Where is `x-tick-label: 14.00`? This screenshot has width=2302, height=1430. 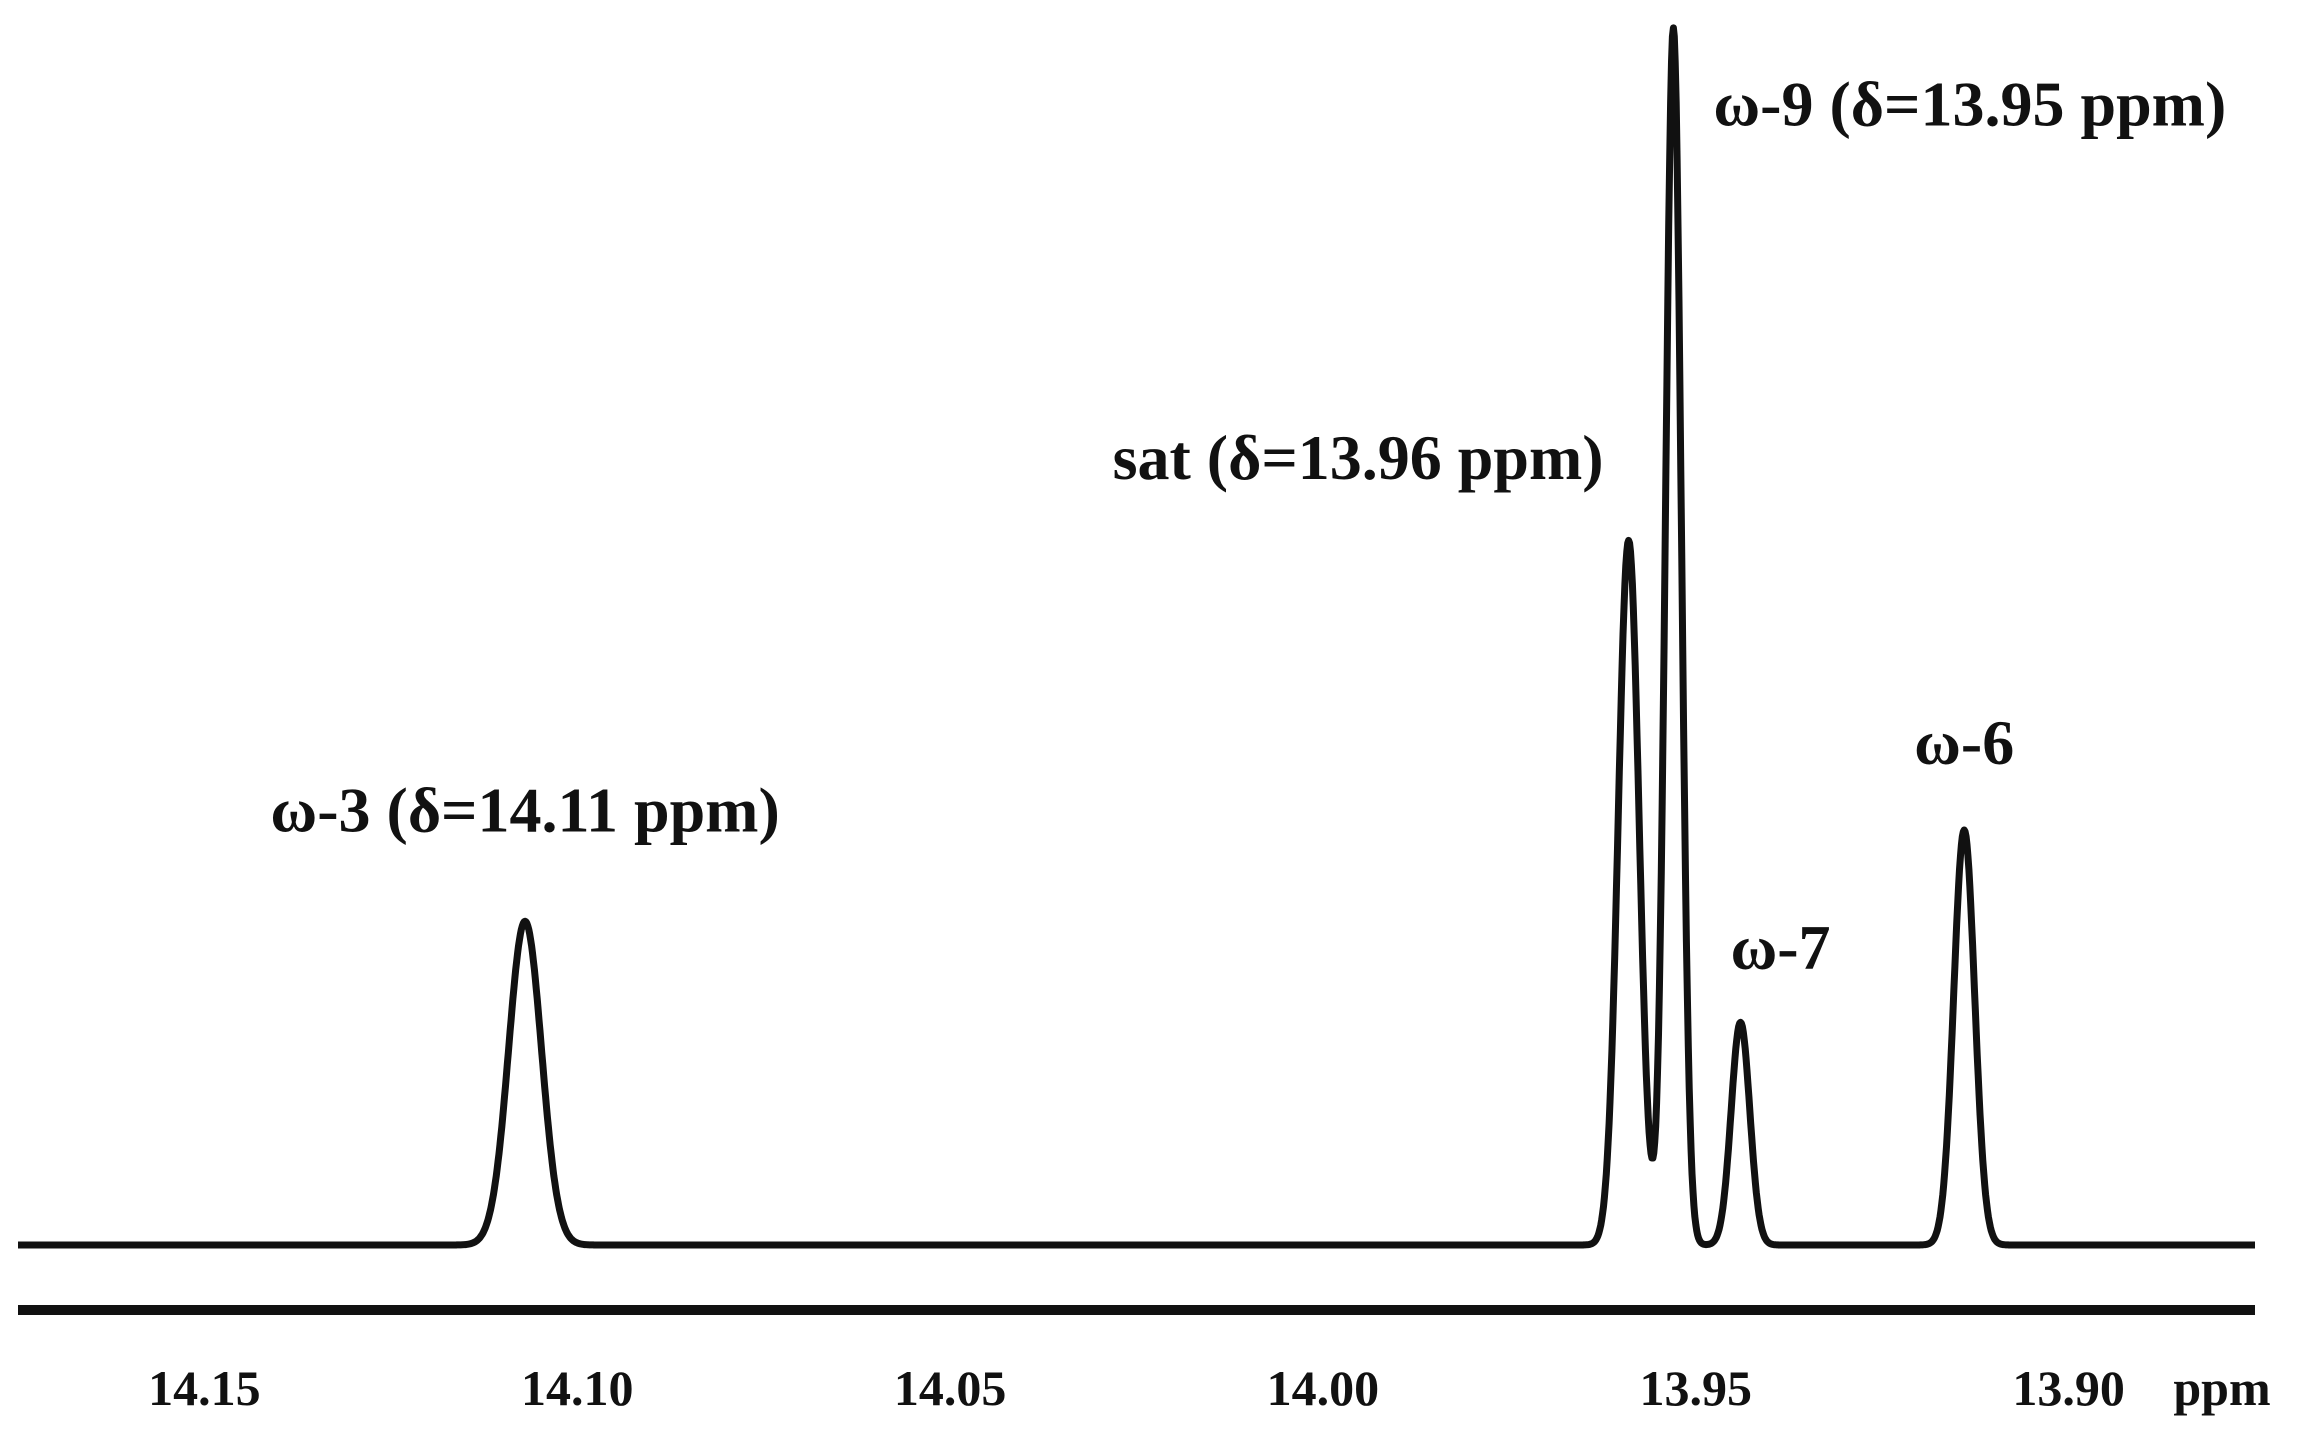
x-tick-label: 14.00 is located at coordinates (1323, 1388).